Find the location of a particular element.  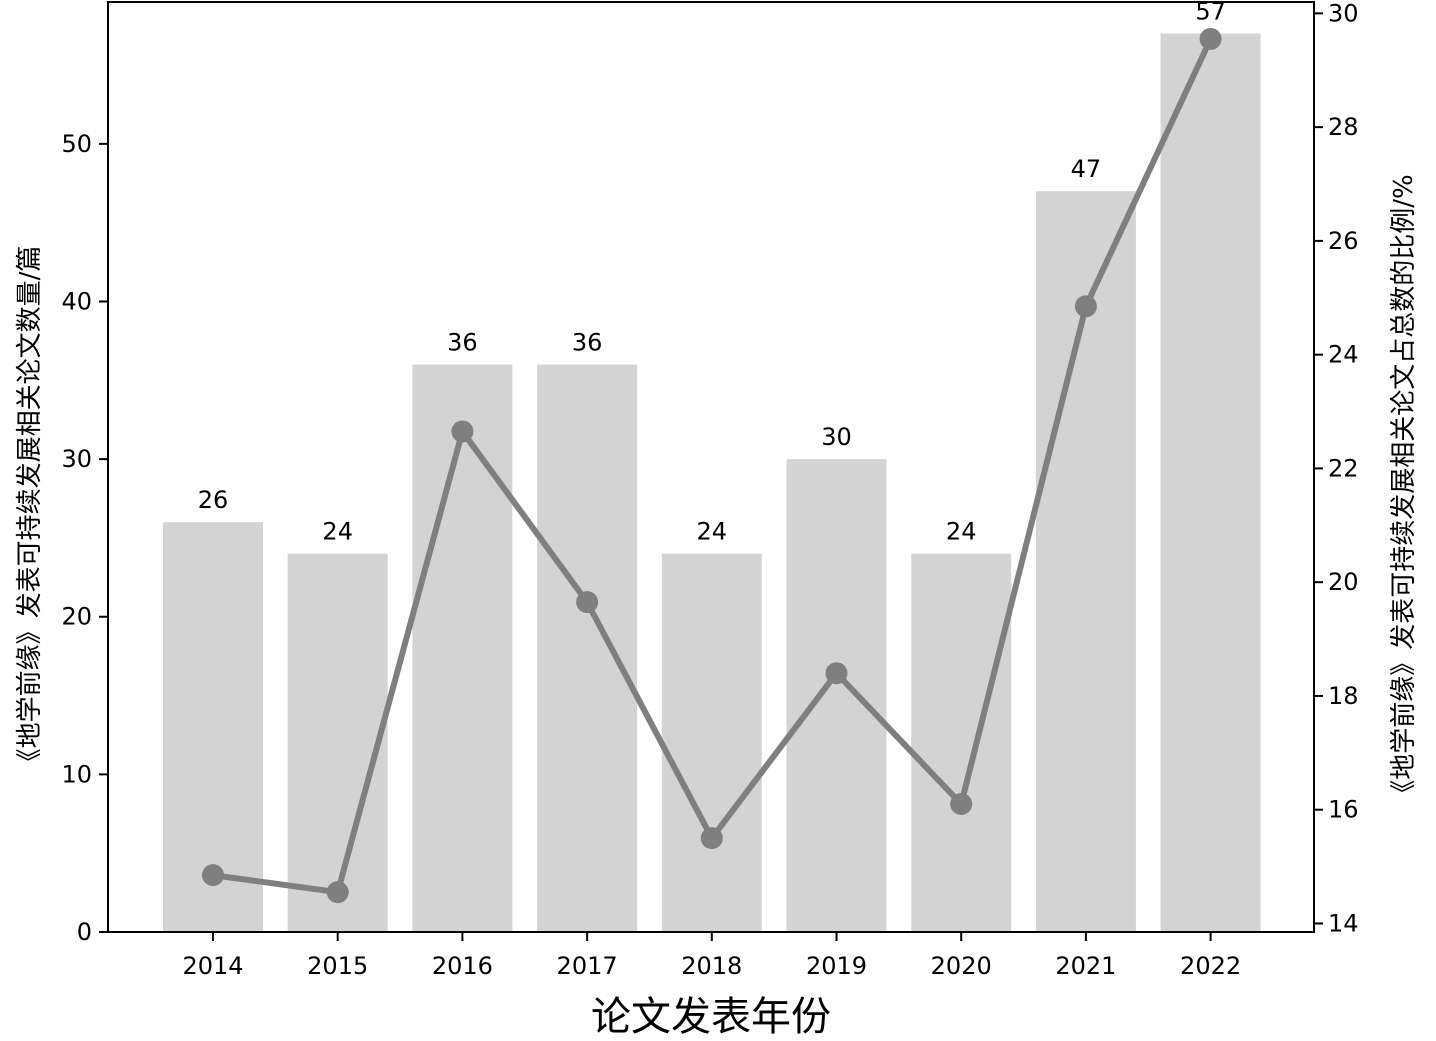

bar-value-label-2020: 24 is located at coordinates (961, 532).